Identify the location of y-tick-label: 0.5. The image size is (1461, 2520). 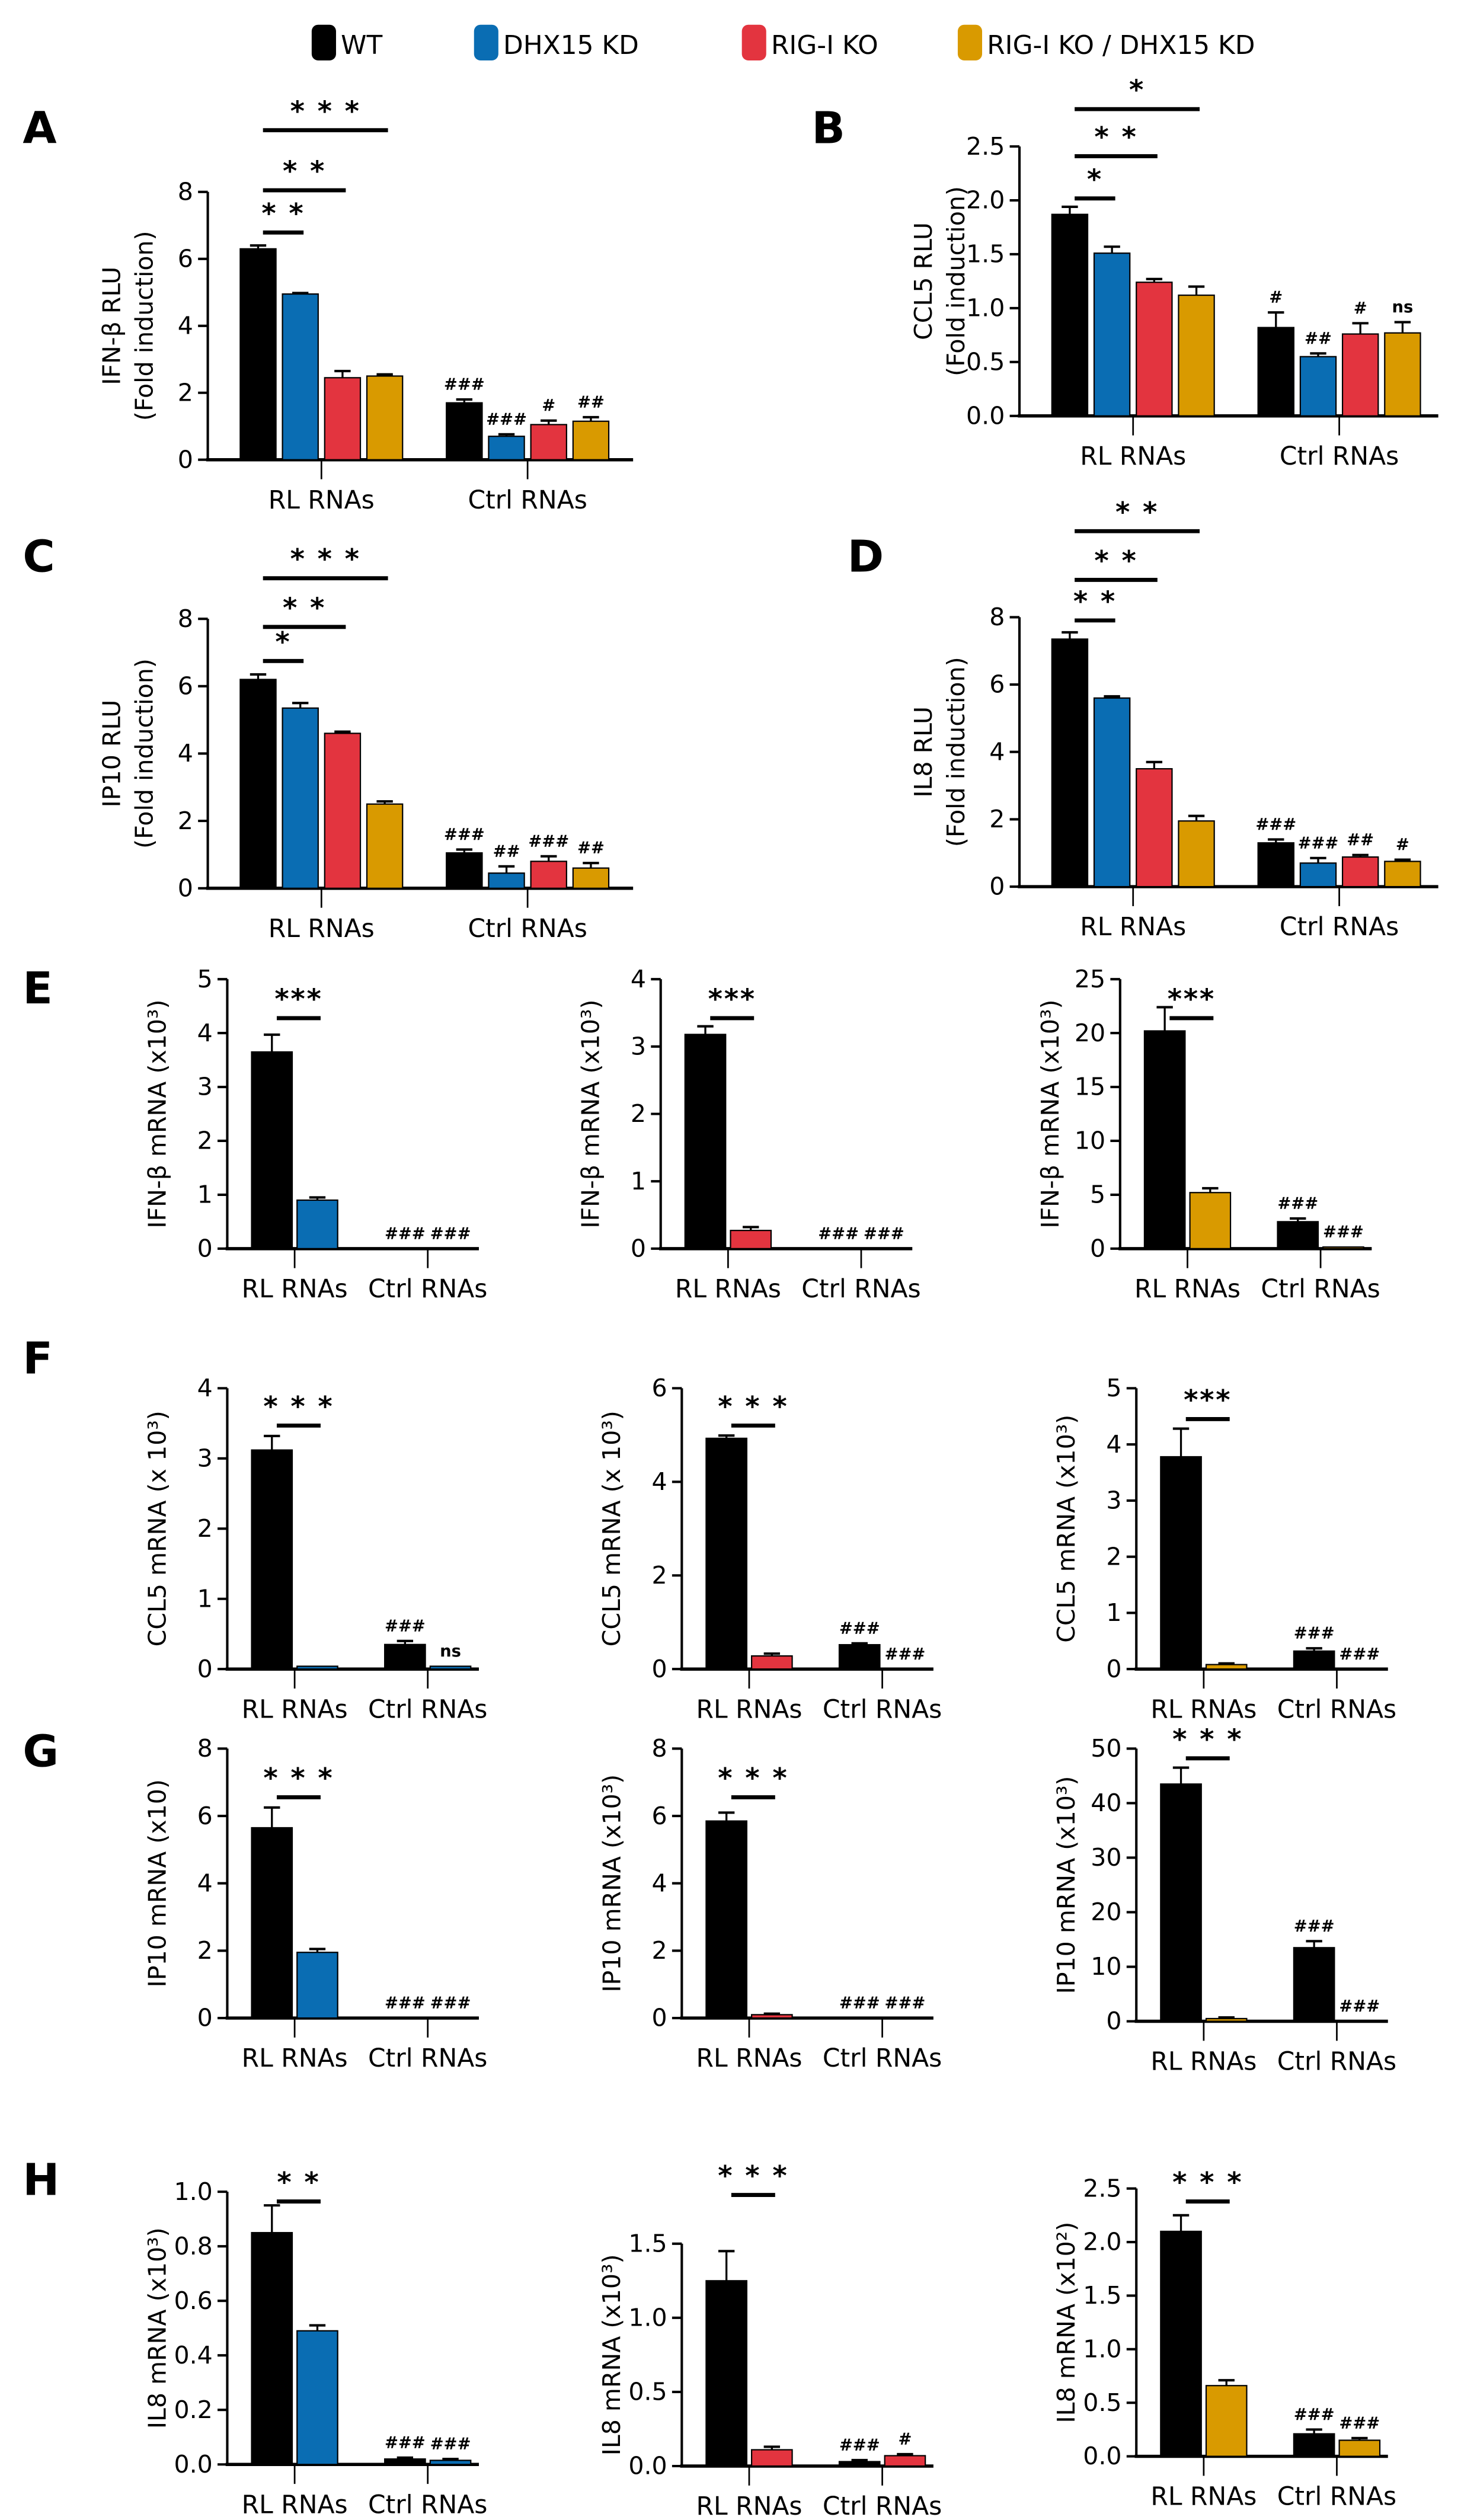
(1102, 2403).